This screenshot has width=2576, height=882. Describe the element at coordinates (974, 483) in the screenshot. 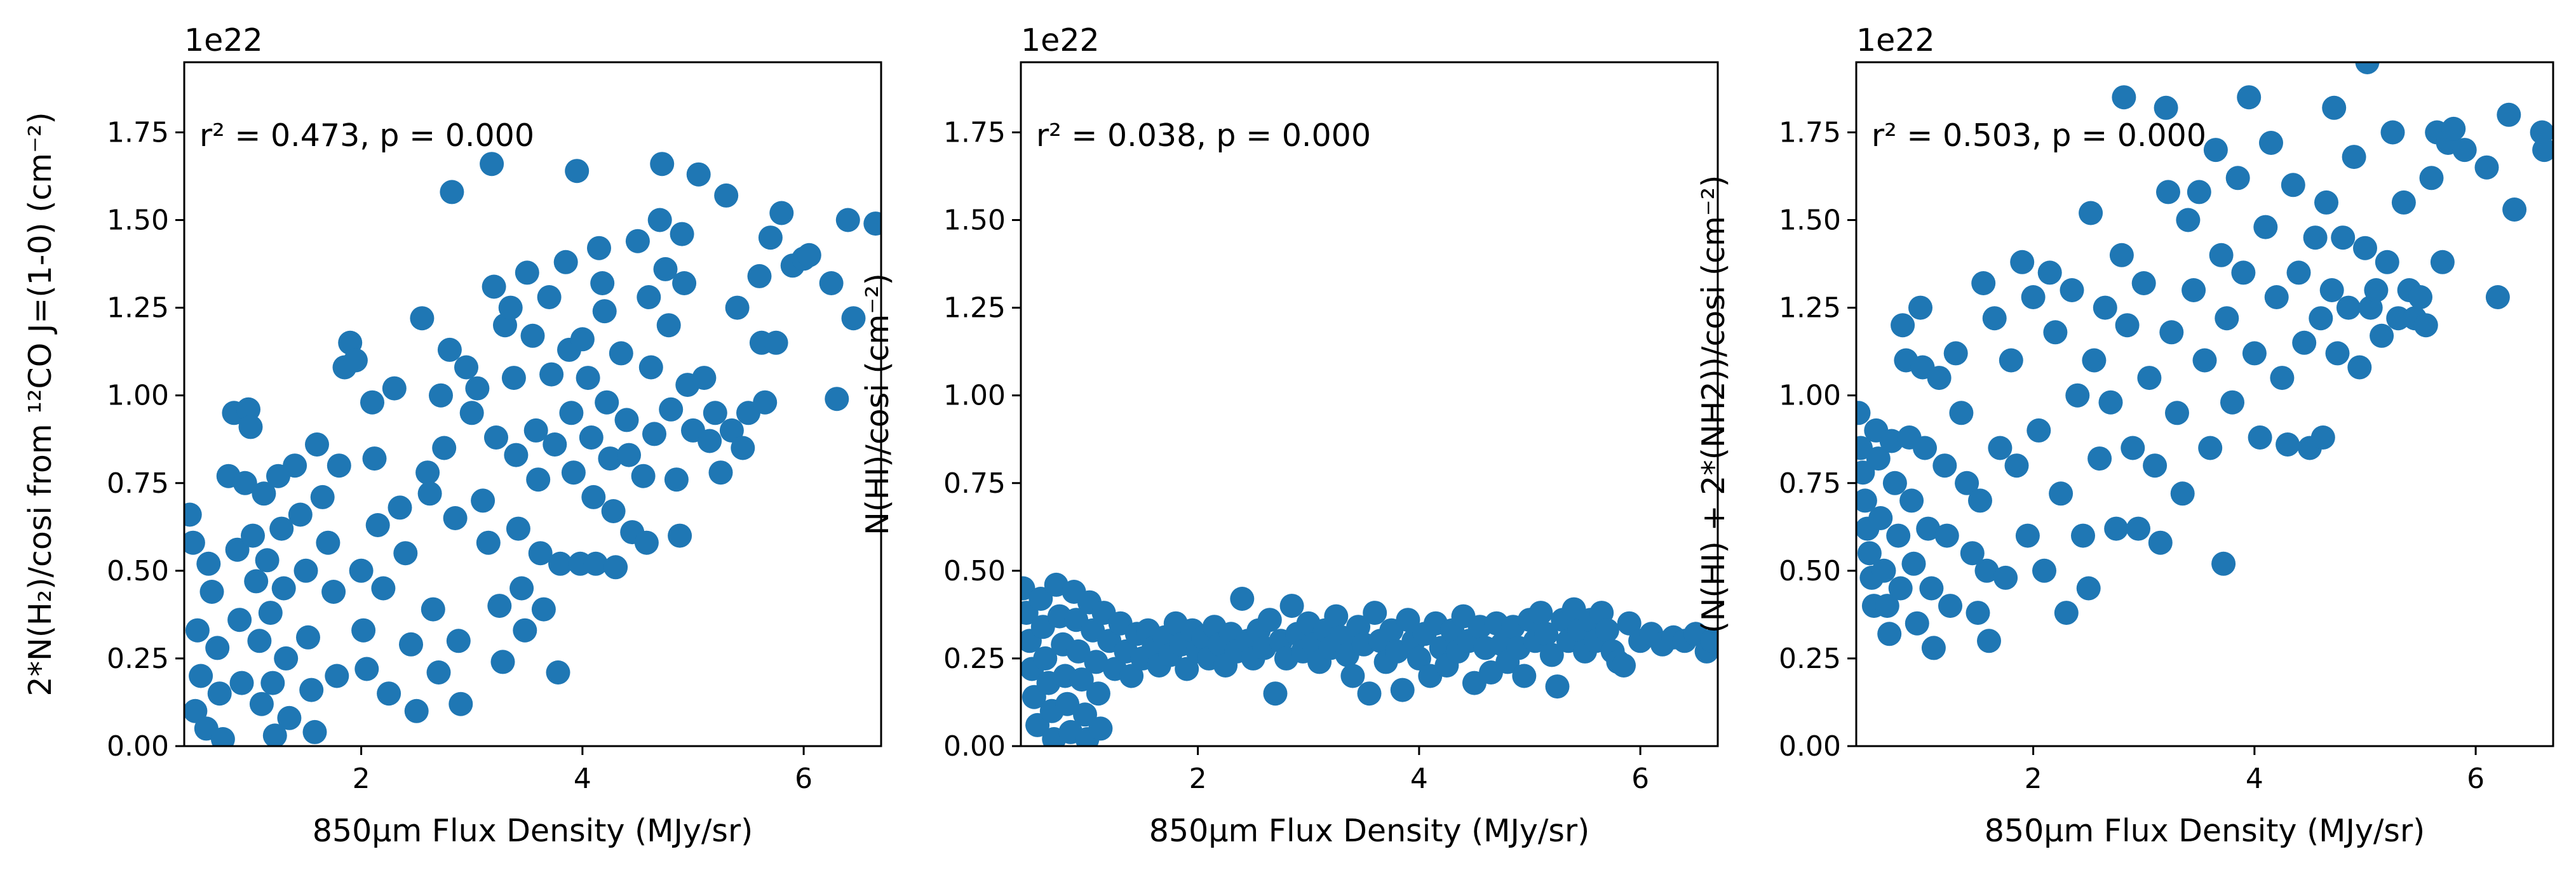

I see `y-tick-label: 0.75` at that location.